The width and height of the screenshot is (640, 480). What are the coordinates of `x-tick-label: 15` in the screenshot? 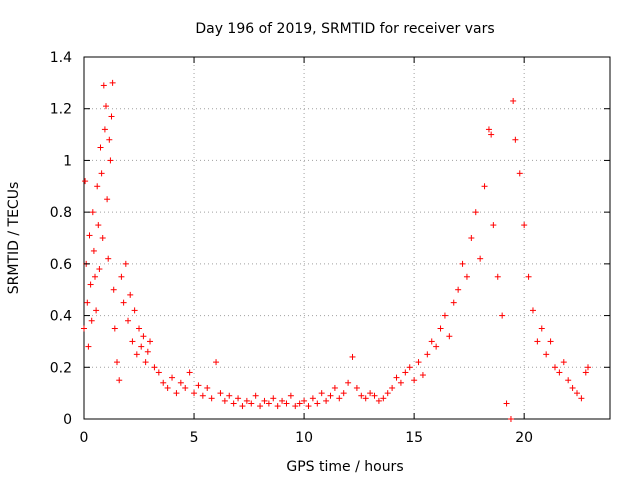 It's located at (414, 438).